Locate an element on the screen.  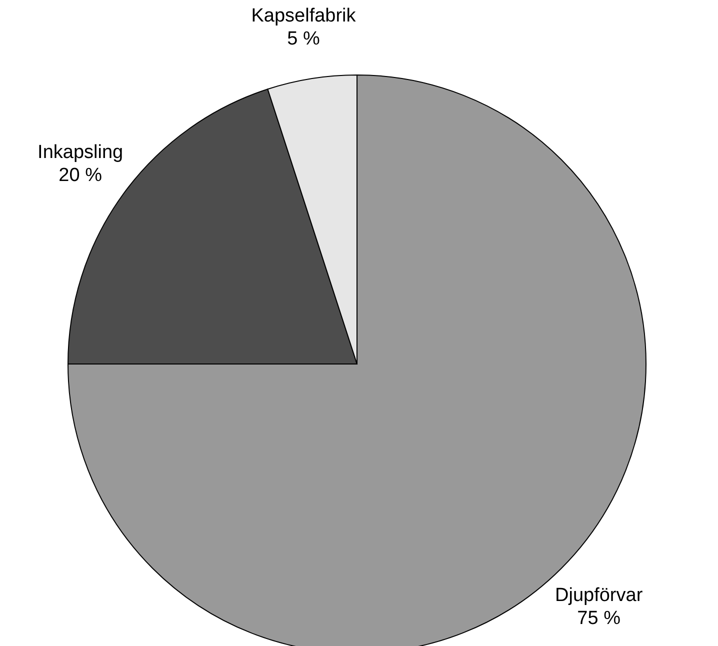
slice-label: Kapselfabrik is located at coordinates (303, 15).